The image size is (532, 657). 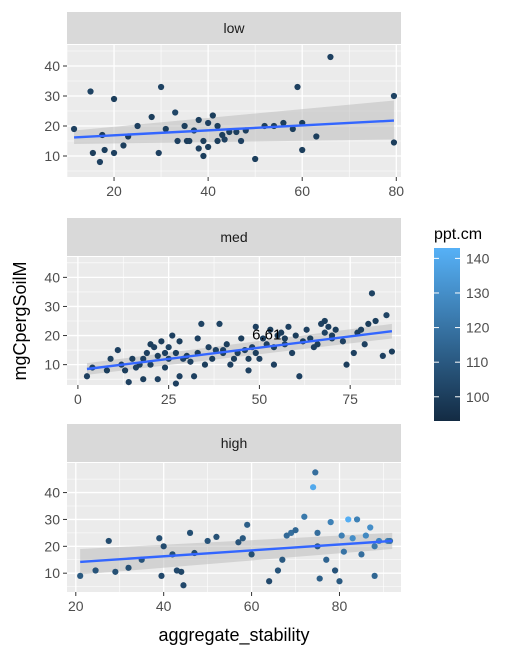 I want to click on facet-strip-label: med, so click(x=233, y=237).